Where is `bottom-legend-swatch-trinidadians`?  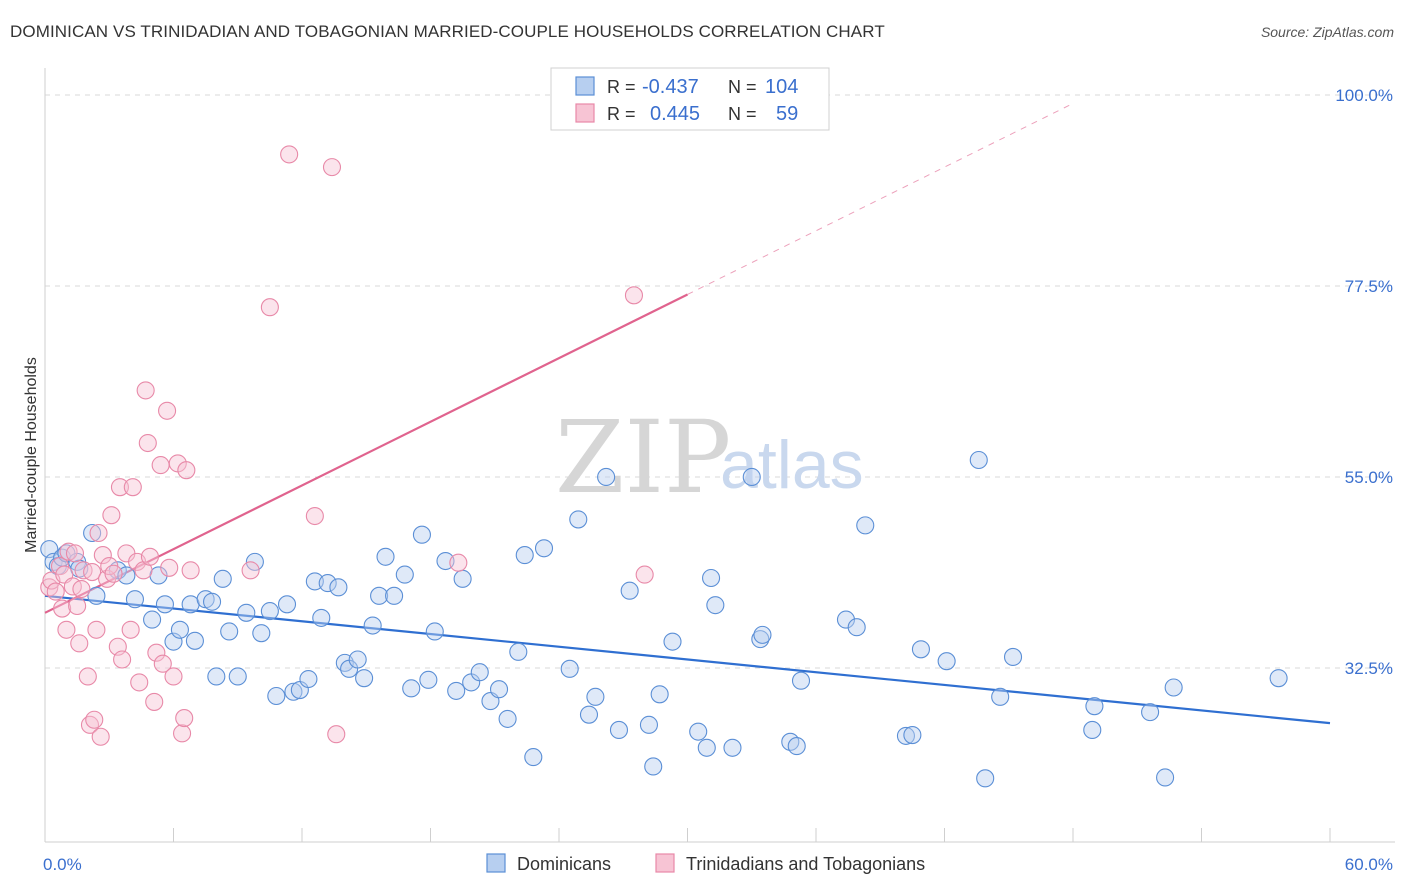
bottom-legend-swatch-trinidadians is located at coordinates (665, 863).